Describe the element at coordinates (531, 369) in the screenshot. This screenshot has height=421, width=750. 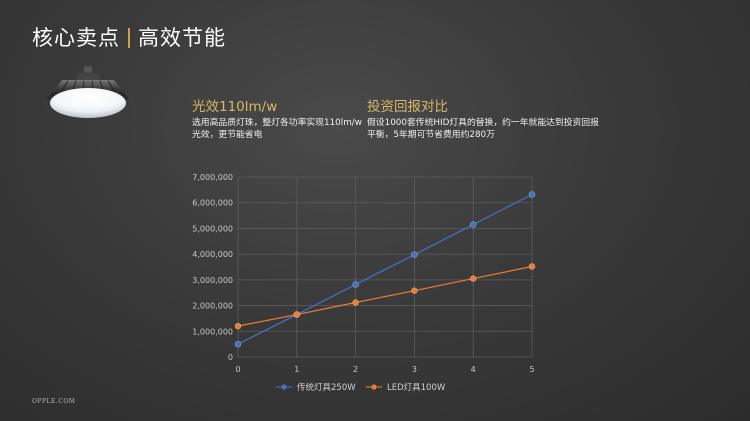
I see `x-tick-label: 5` at that location.